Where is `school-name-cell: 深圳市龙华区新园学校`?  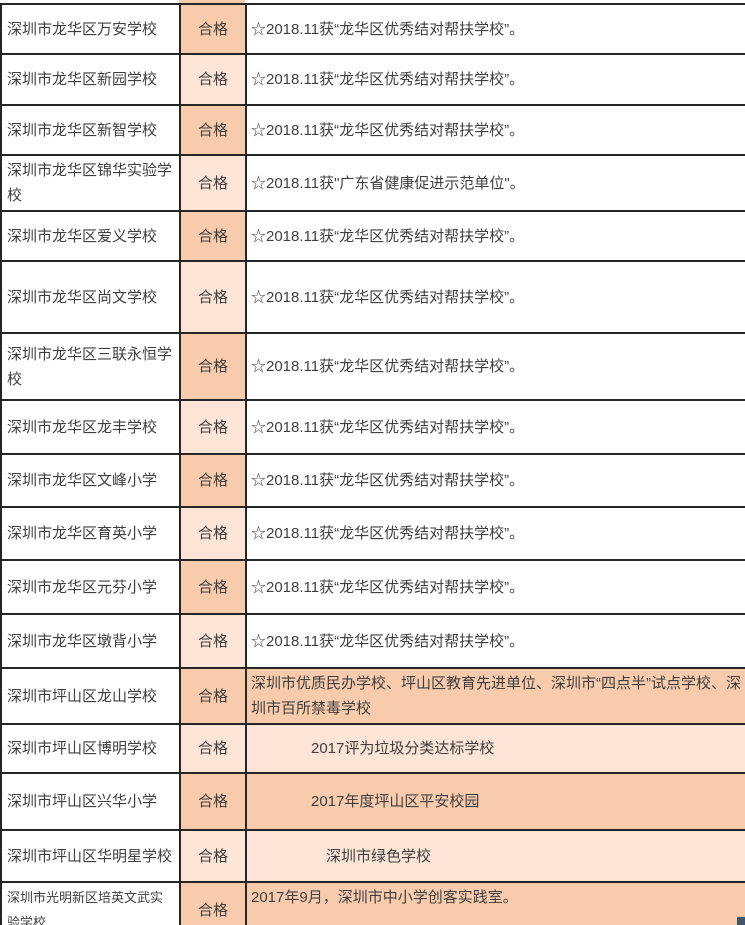
school-name-cell: 深圳市龙华区新园学校 is located at coordinates (90, 79).